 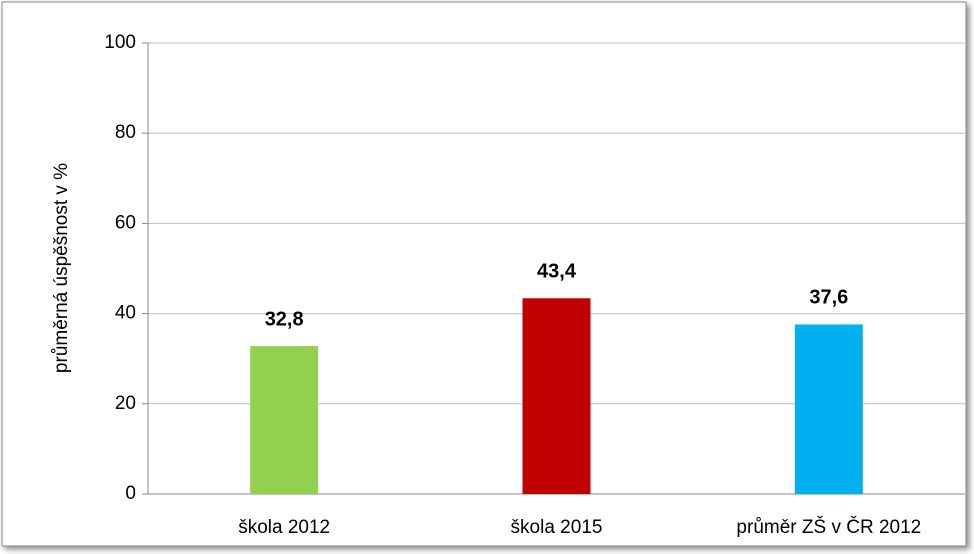 I want to click on x-tick-label: průměr ZŠ v ČR 2012, so click(x=828, y=527).